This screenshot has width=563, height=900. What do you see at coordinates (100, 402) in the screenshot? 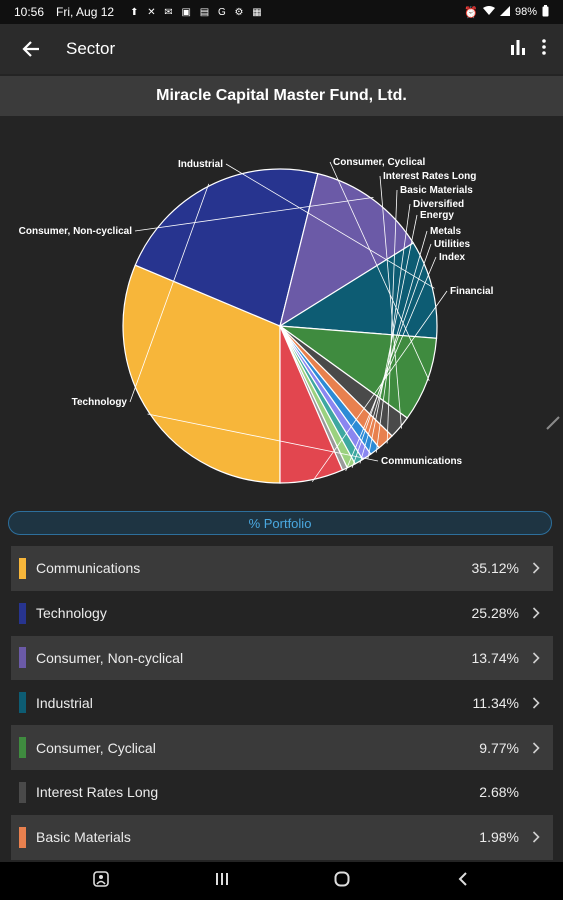
I see `pie-label: Technology` at bounding box center [100, 402].